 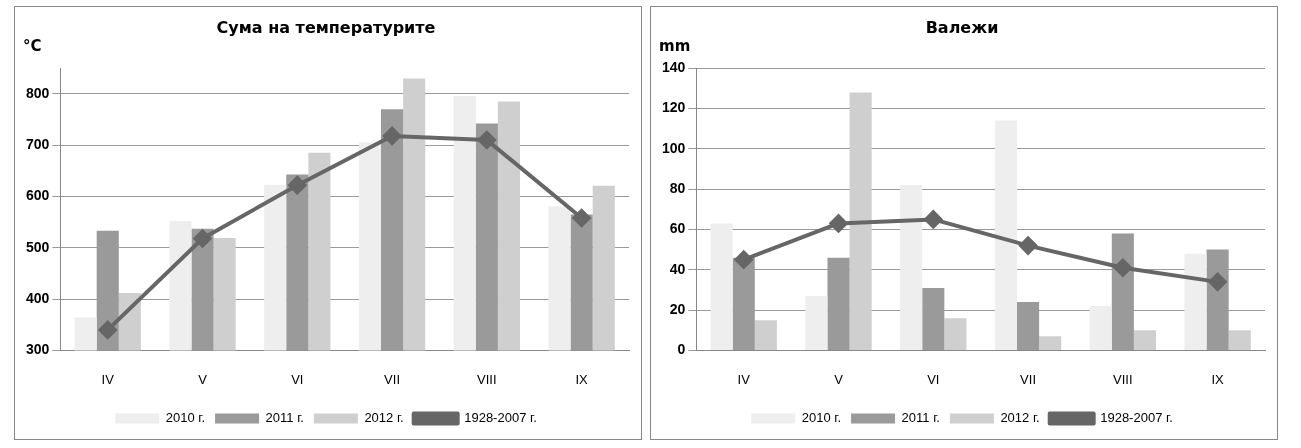 I want to click on y-tick-label: 120, so click(x=674, y=107).